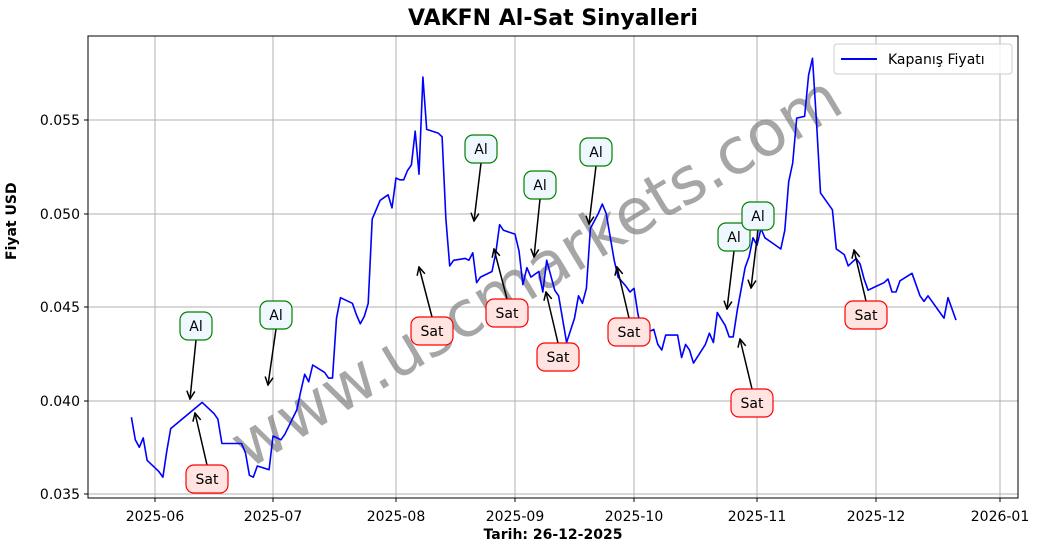 The image size is (1044, 554). I want to click on y-tick-label: 0.050, so click(60, 215).